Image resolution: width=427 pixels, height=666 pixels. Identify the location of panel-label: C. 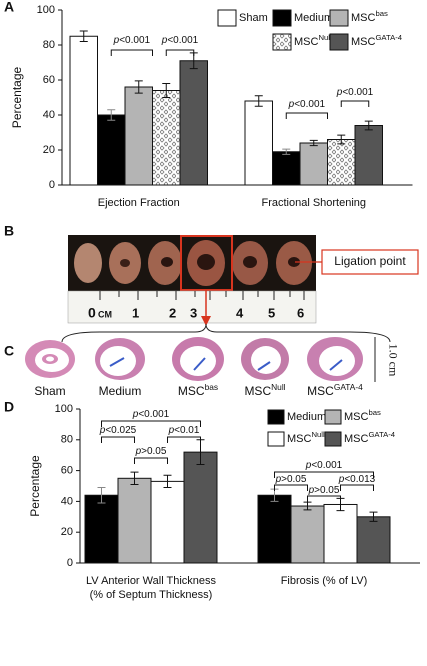
(9, 351).